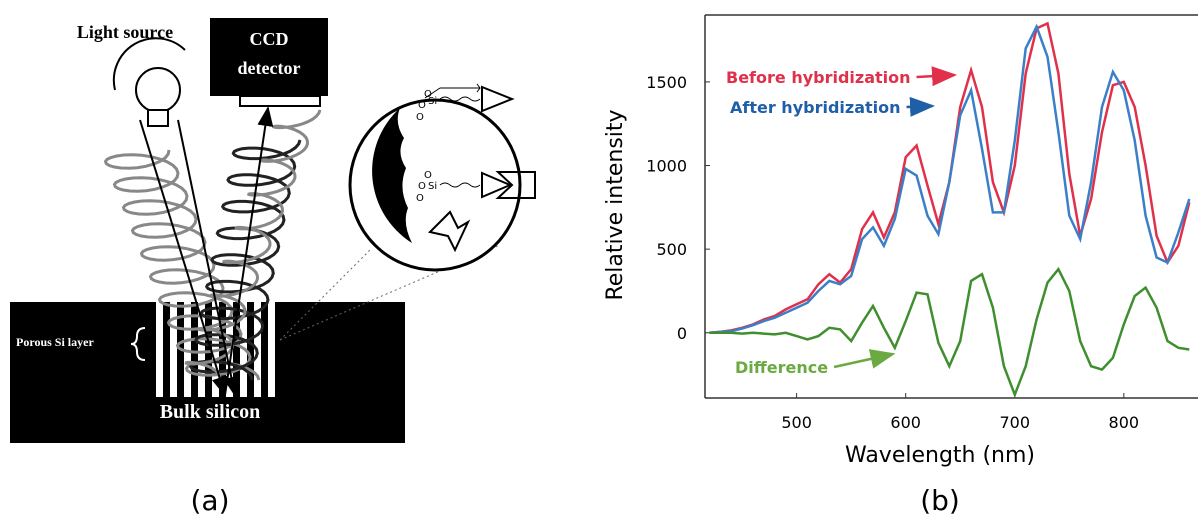 The width and height of the screenshot is (1198, 525). I want to click on label: Bulk silicon, so click(210, 412).